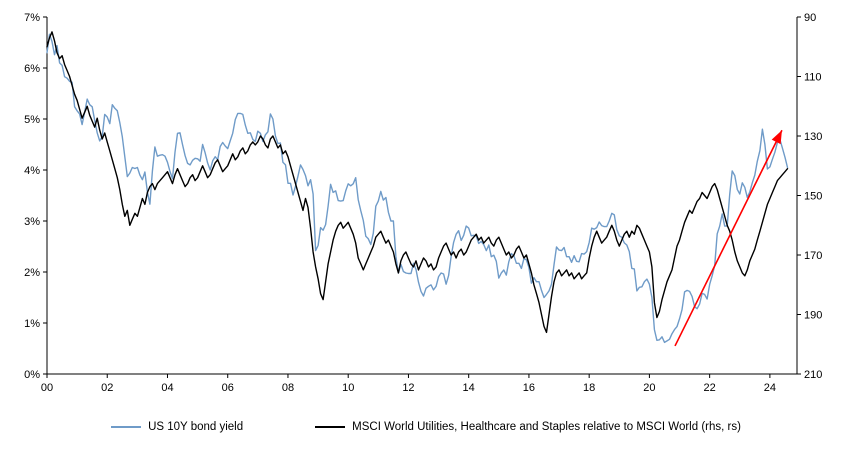  Describe the element at coordinates (196, 427) in the screenshot. I see `legend-label-bond-yield: US 10Y bond yield` at that location.